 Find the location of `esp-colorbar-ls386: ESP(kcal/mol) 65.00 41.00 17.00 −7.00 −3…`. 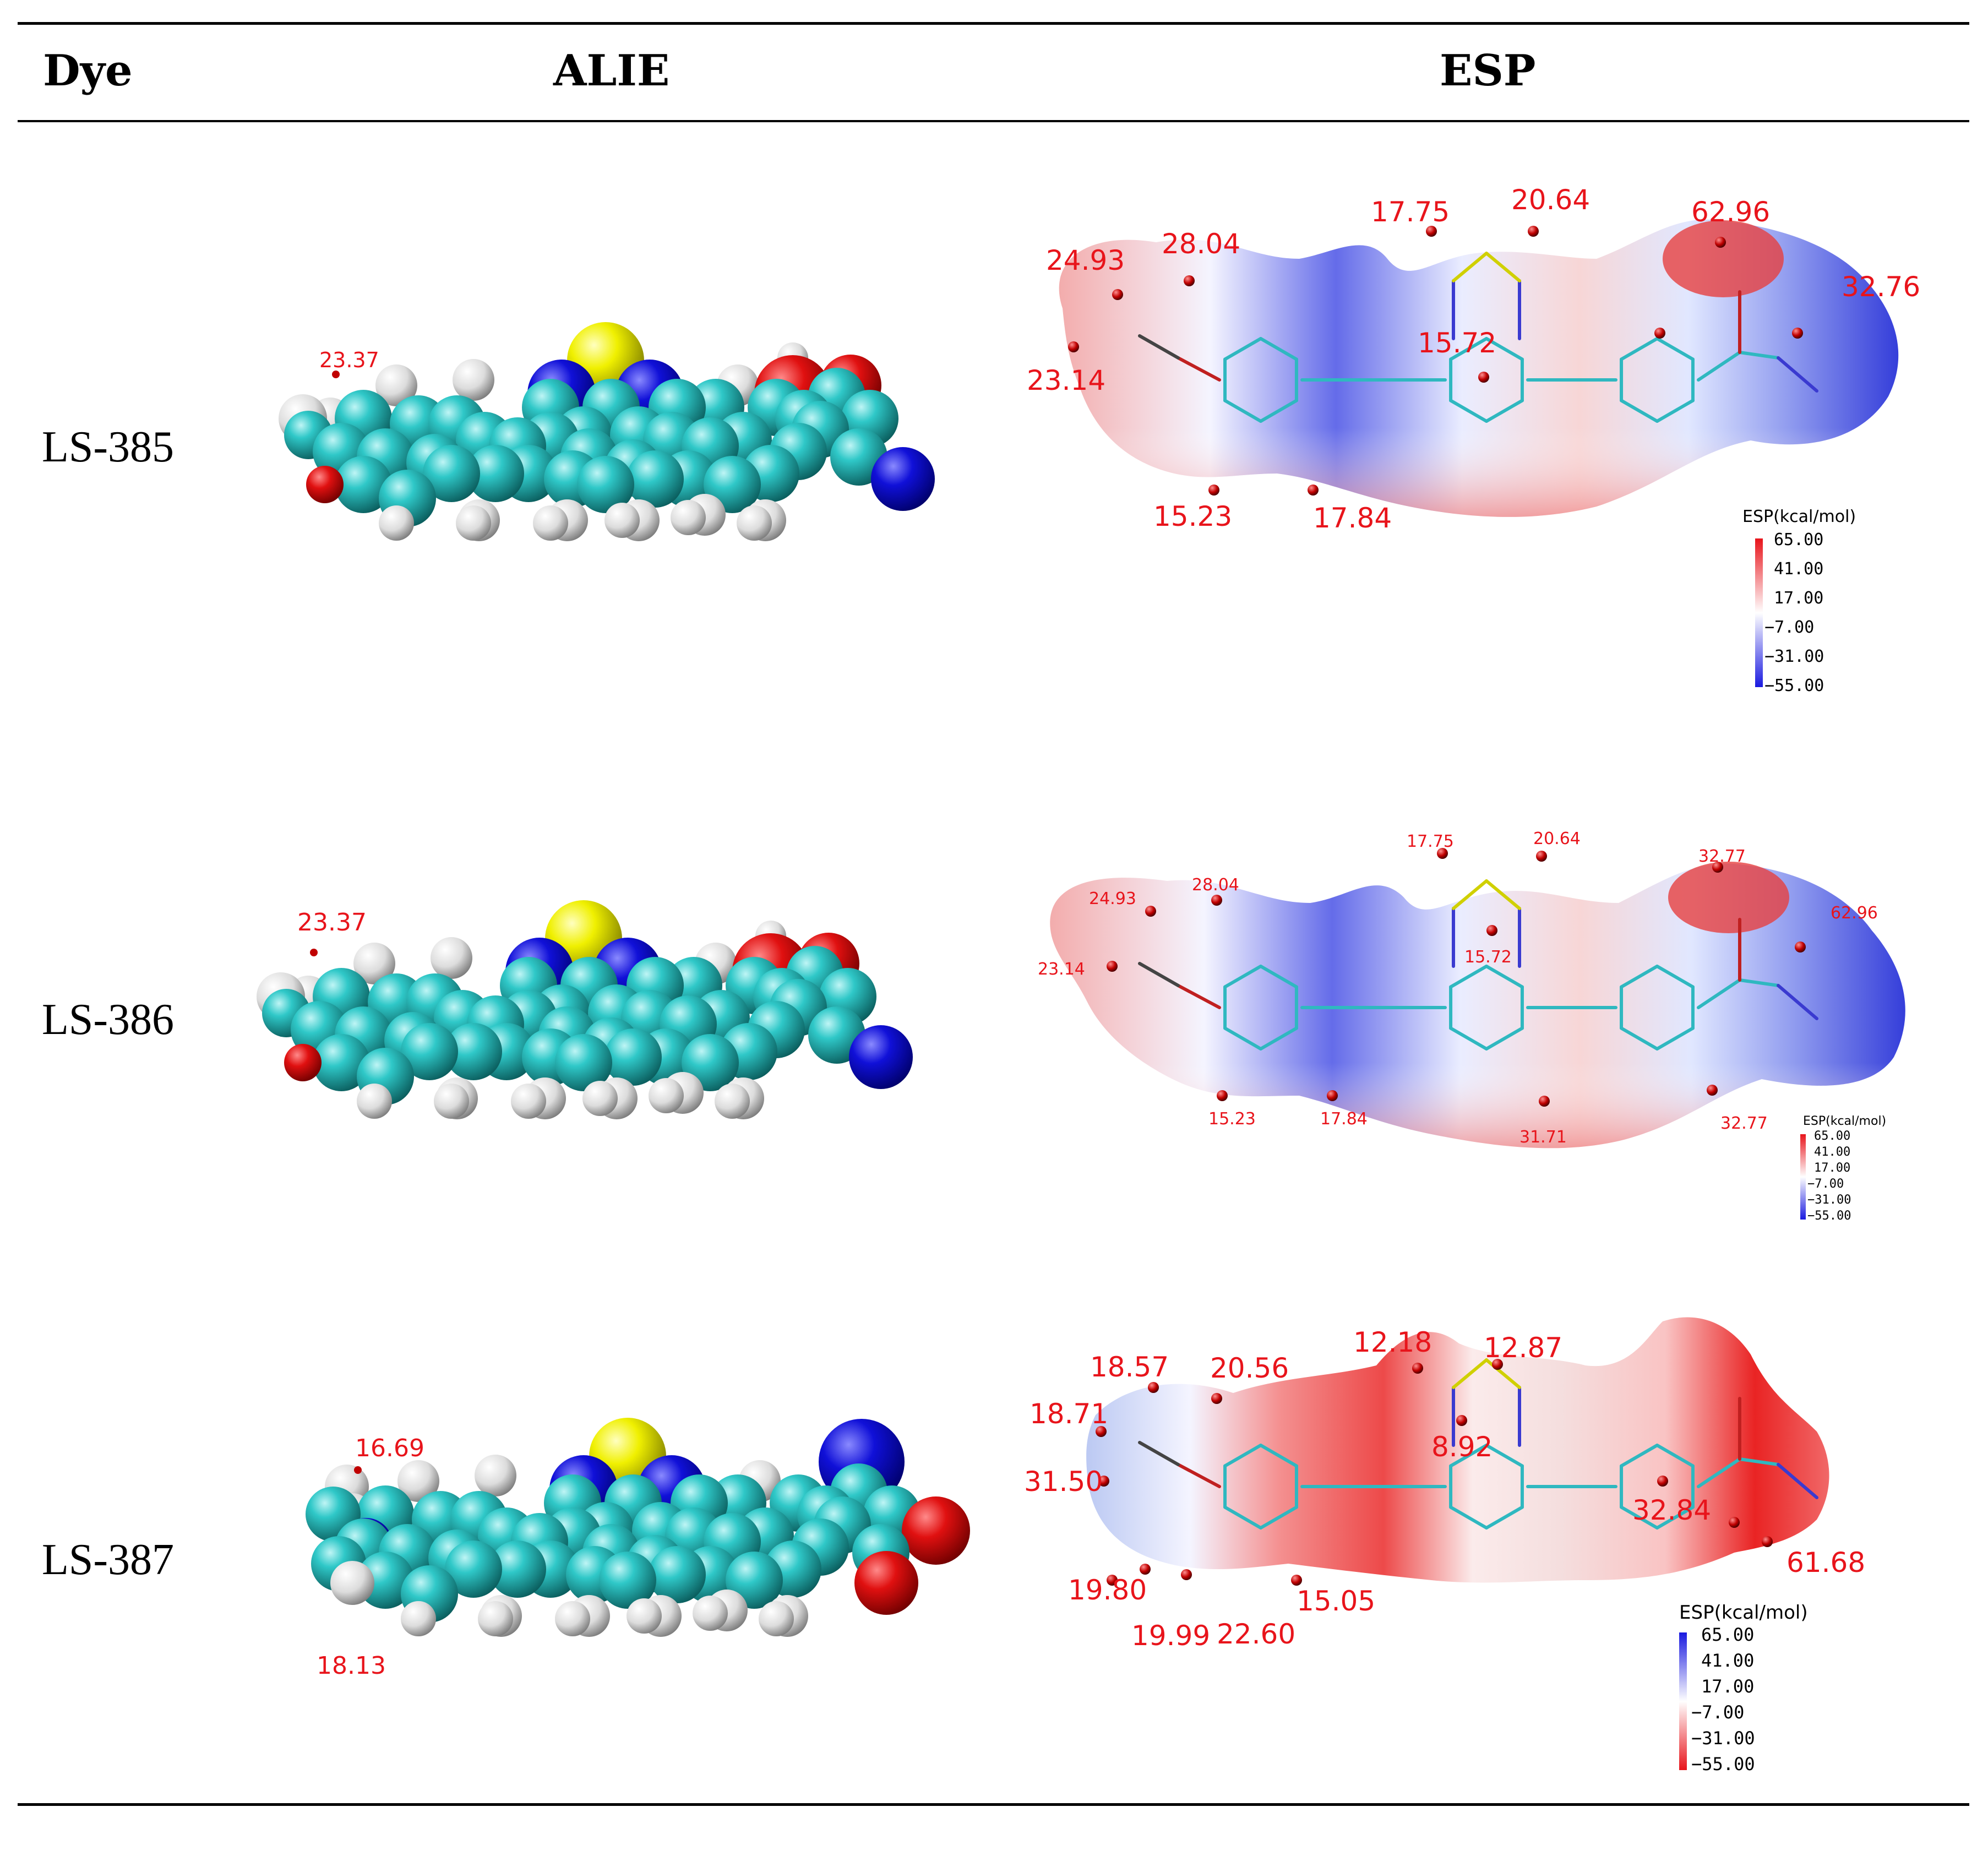

esp-colorbar-ls386: ESP(kcal/mol) 65.00 41.00 17.00 −7.00 −3… is located at coordinates (1843, 1169).